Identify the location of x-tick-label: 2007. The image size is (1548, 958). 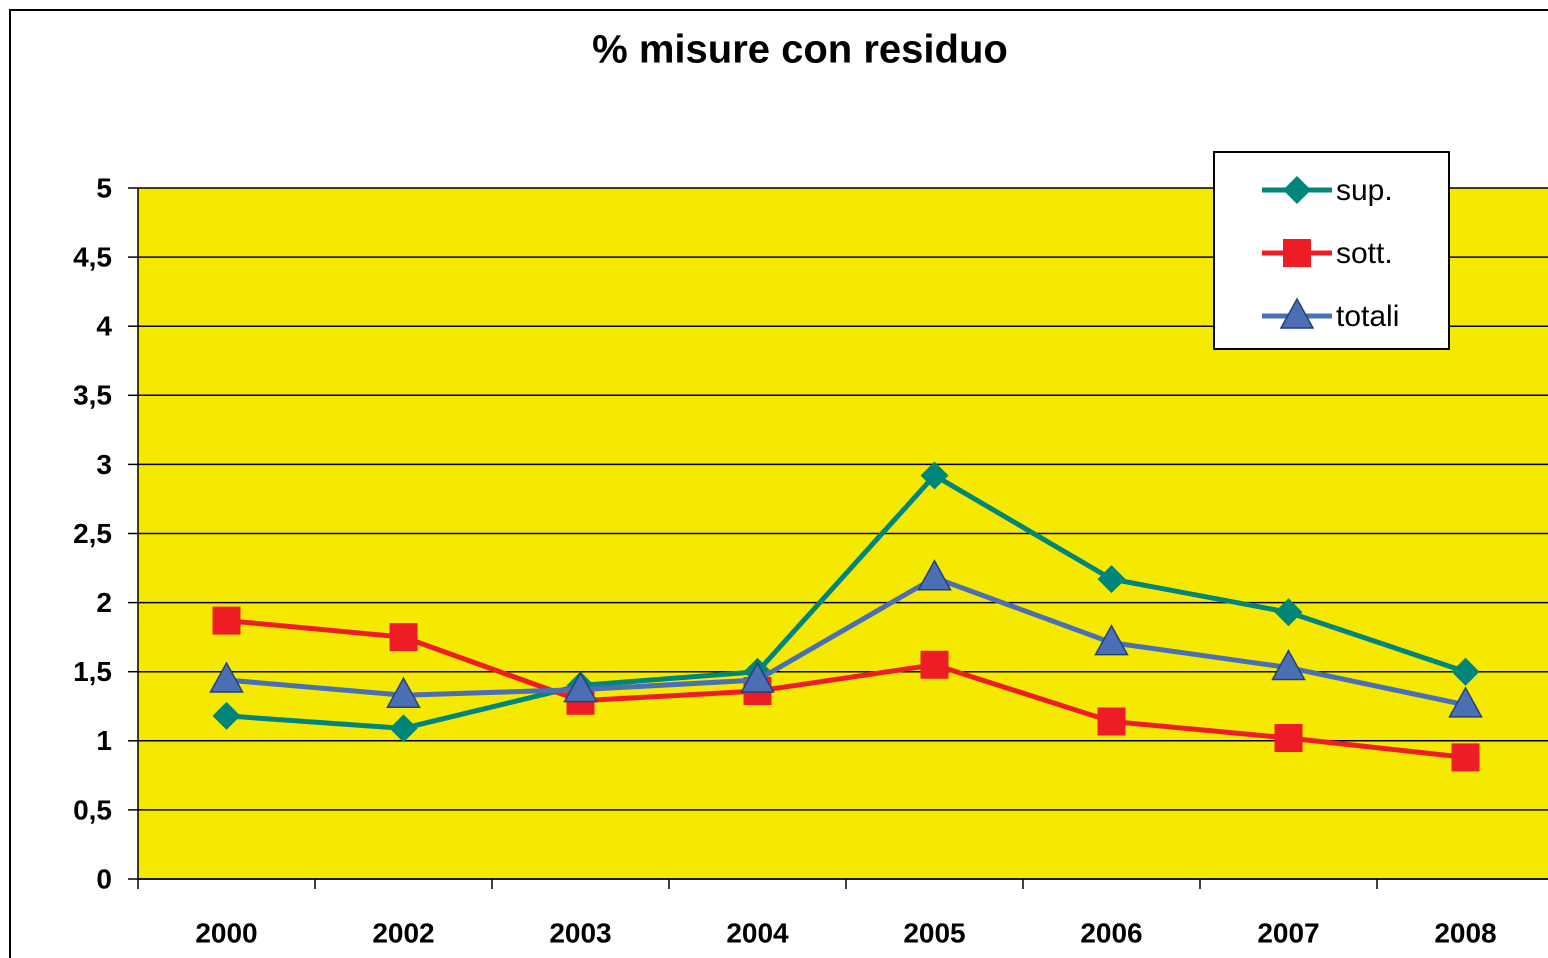
(1288, 932).